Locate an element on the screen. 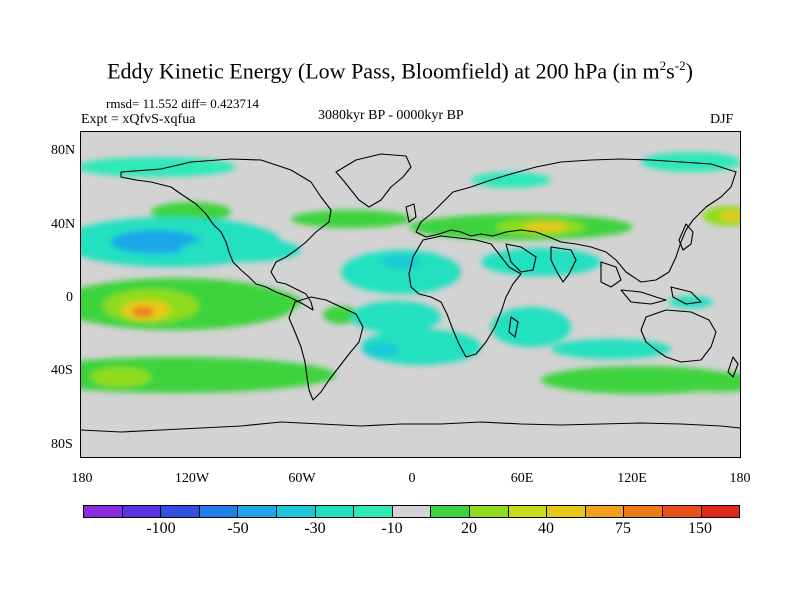 This screenshot has height=600, width=800. colorbar-label: 40 is located at coordinates (546, 528).